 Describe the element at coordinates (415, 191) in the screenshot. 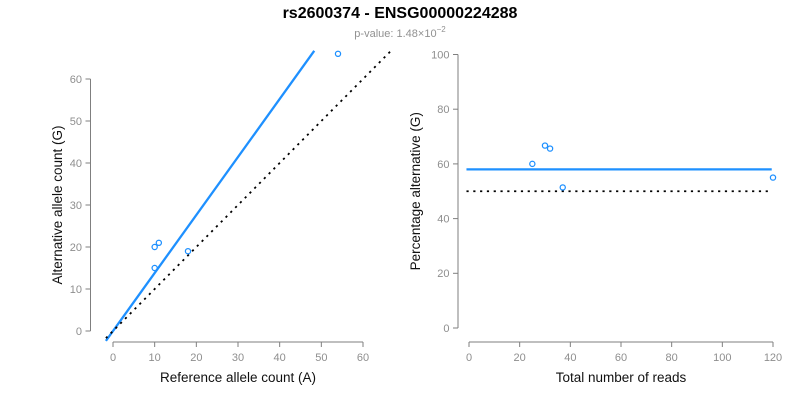

I see `y-axis-title: Percentage alternative (G)` at that location.